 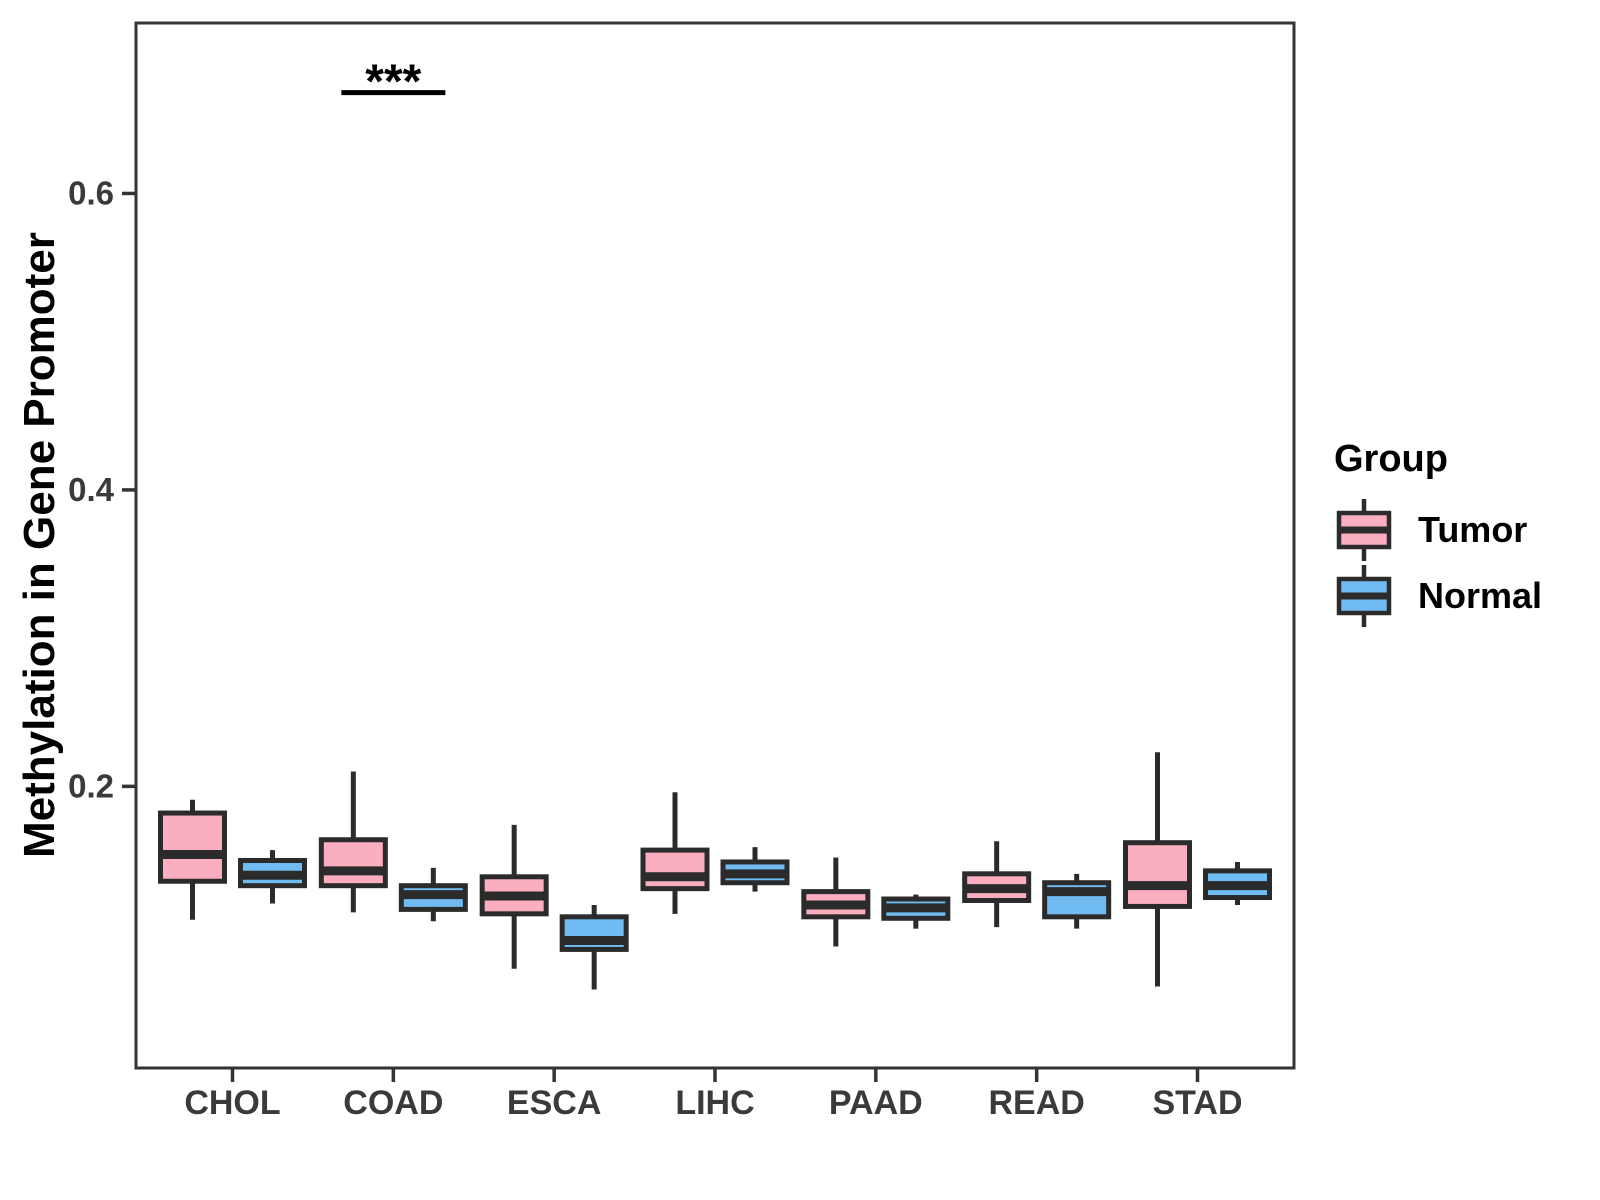 What do you see at coordinates (594, 947) in the screenshot?
I see `normal-box-esca` at bounding box center [594, 947].